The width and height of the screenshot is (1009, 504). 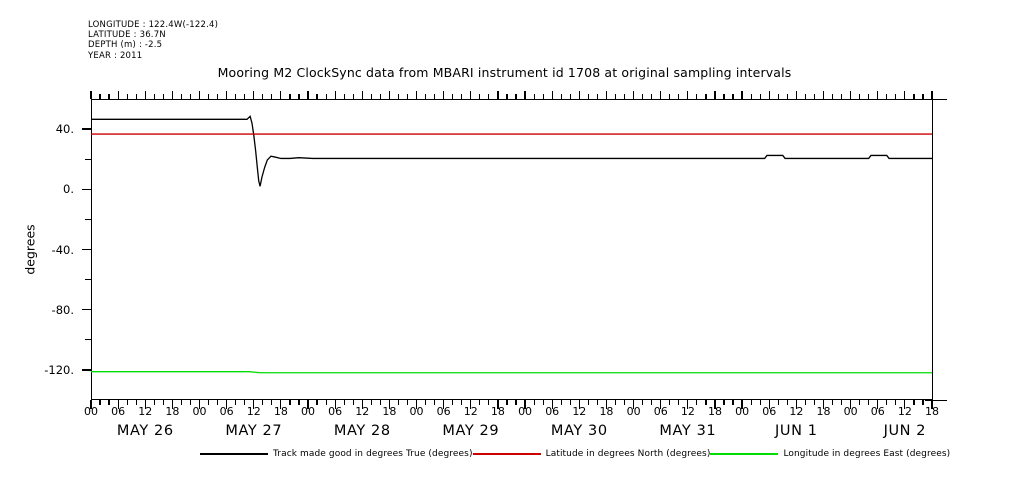 I want to click on metadata-year: YEAR : 2011, so click(x=115, y=55).